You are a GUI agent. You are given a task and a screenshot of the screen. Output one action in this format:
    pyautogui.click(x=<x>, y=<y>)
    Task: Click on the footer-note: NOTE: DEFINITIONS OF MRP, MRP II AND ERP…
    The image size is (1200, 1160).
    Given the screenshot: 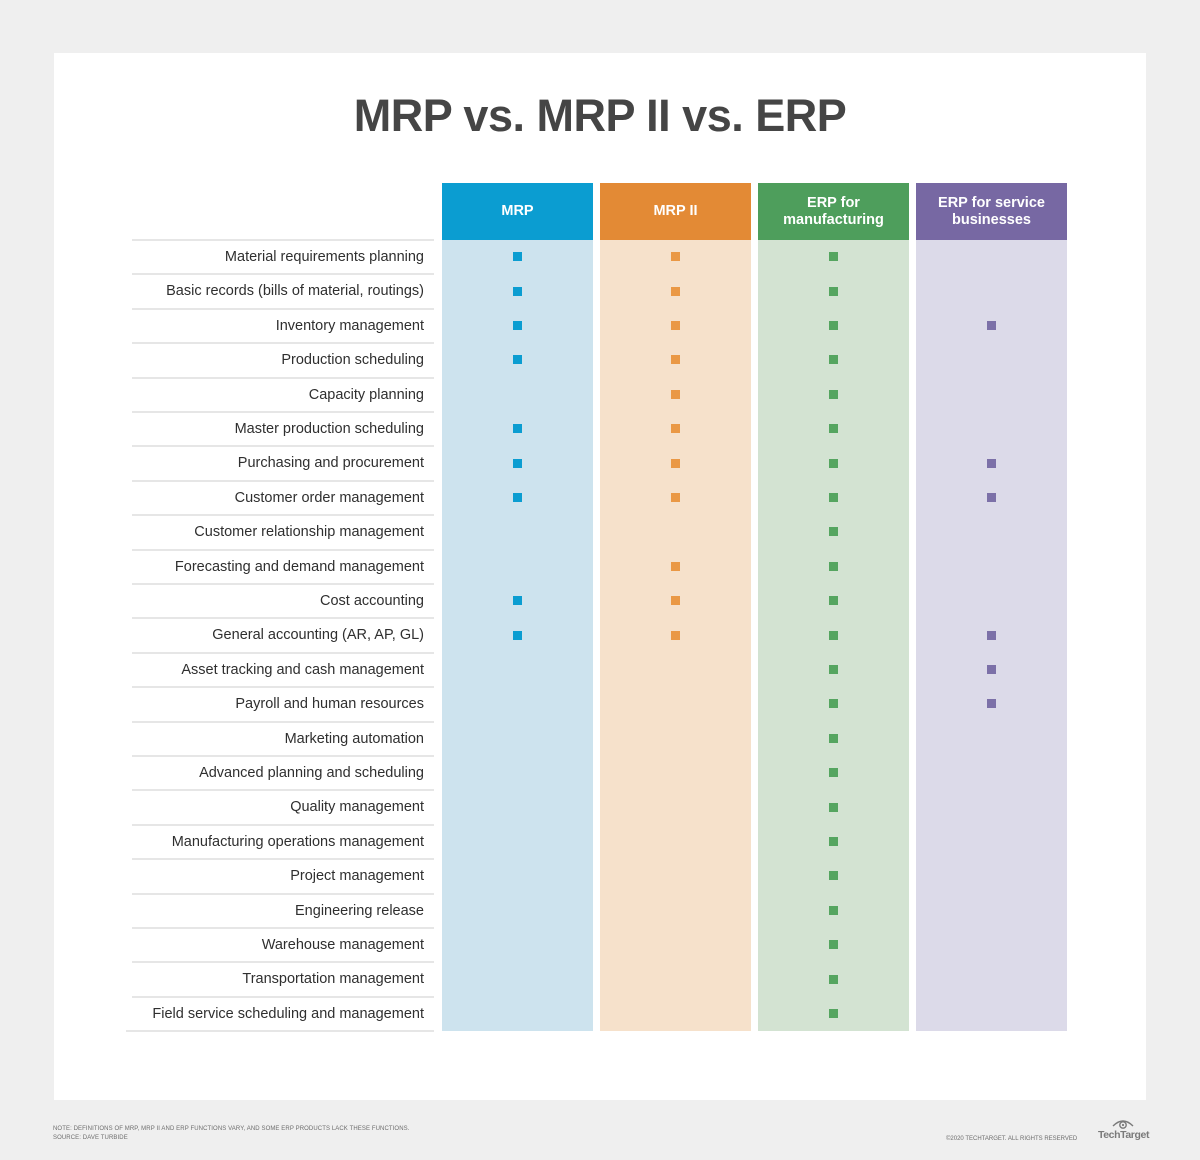 What is the action you would take?
    pyautogui.click(x=231, y=1129)
    